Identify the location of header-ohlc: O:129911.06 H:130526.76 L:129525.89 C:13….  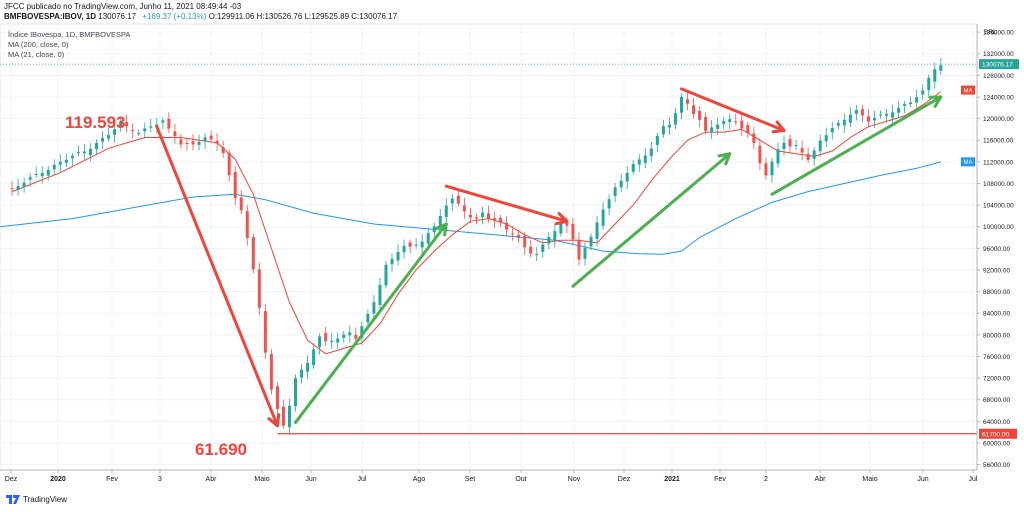
(303, 16).